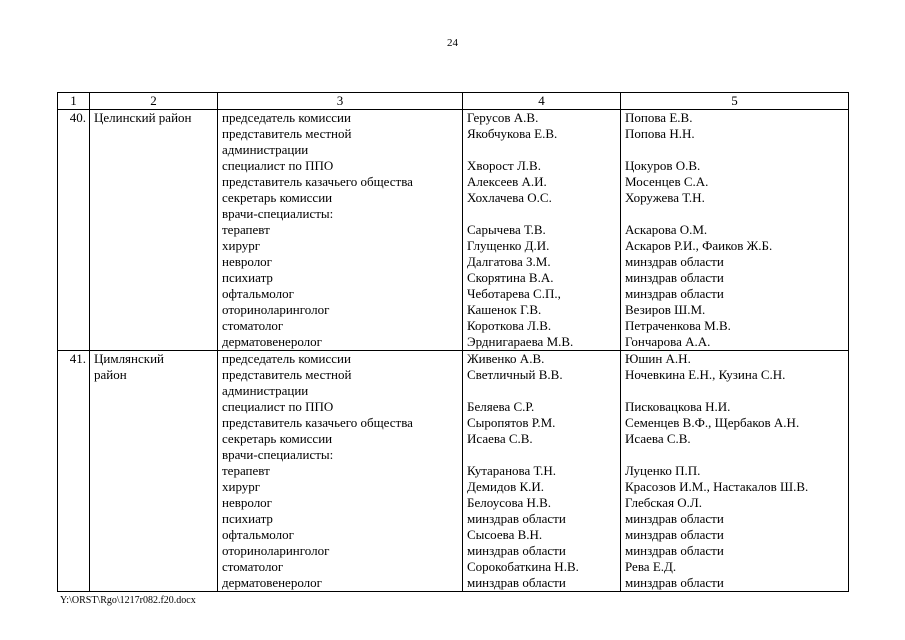 This screenshot has width=905, height=640. Describe the element at coordinates (665, 197) in the screenshot. I see `deputy: Хоружева Т.Н.` at that location.